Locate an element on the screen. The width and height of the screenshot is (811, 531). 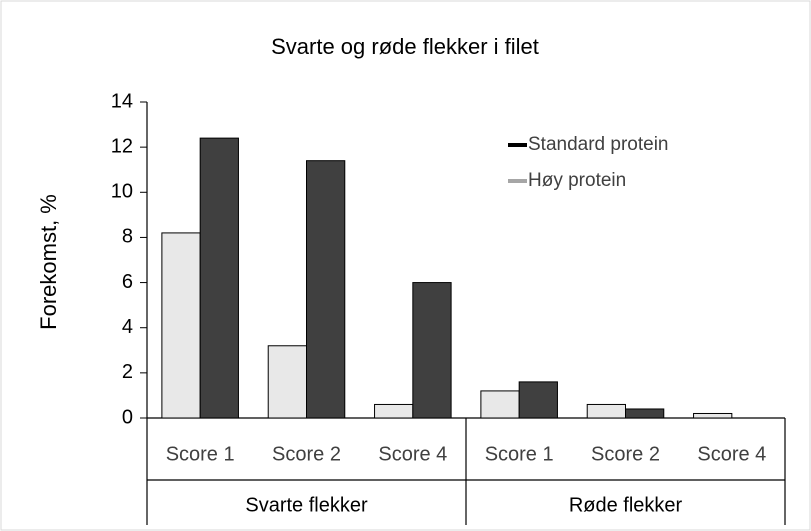
legend-label: Standard protein is located at coordinates (598, 144).